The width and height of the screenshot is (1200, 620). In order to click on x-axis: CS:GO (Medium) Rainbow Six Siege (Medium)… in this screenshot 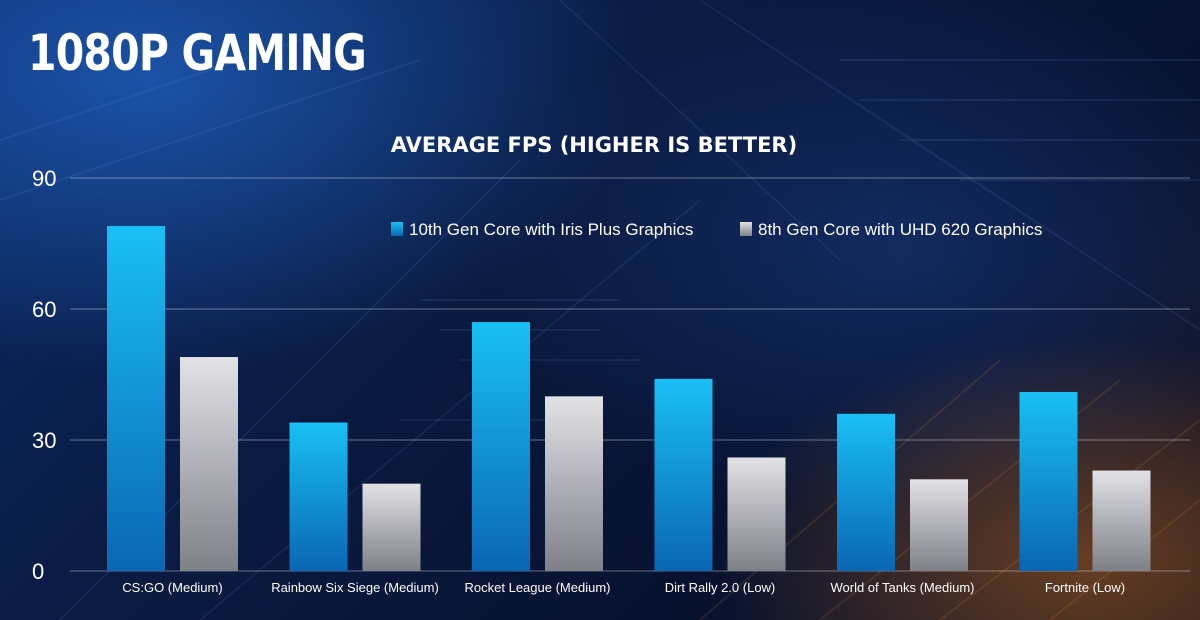, I will do `click(623, 587)`.